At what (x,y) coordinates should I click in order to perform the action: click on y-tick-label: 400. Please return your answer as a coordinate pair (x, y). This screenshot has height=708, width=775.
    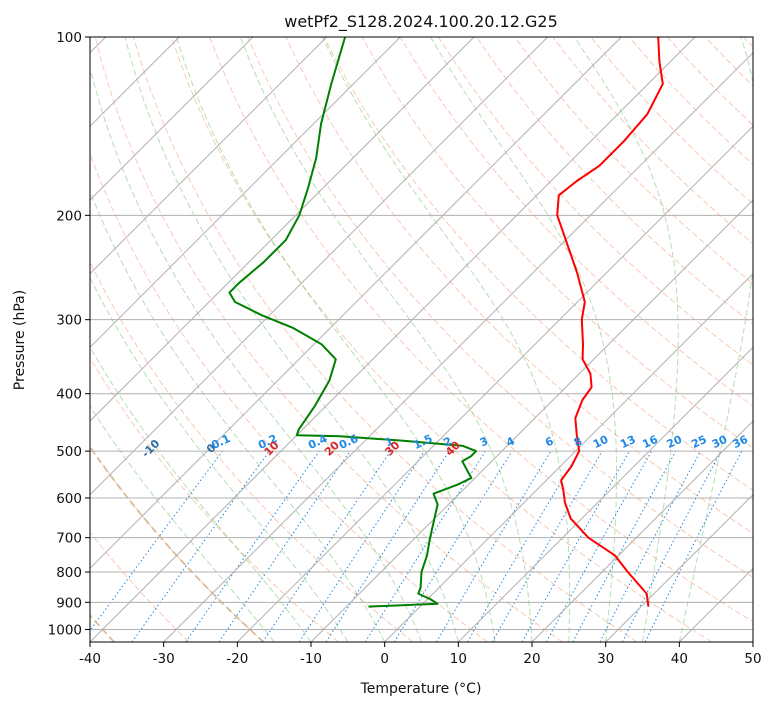
    Looking at the image, I should click on (69, 395).